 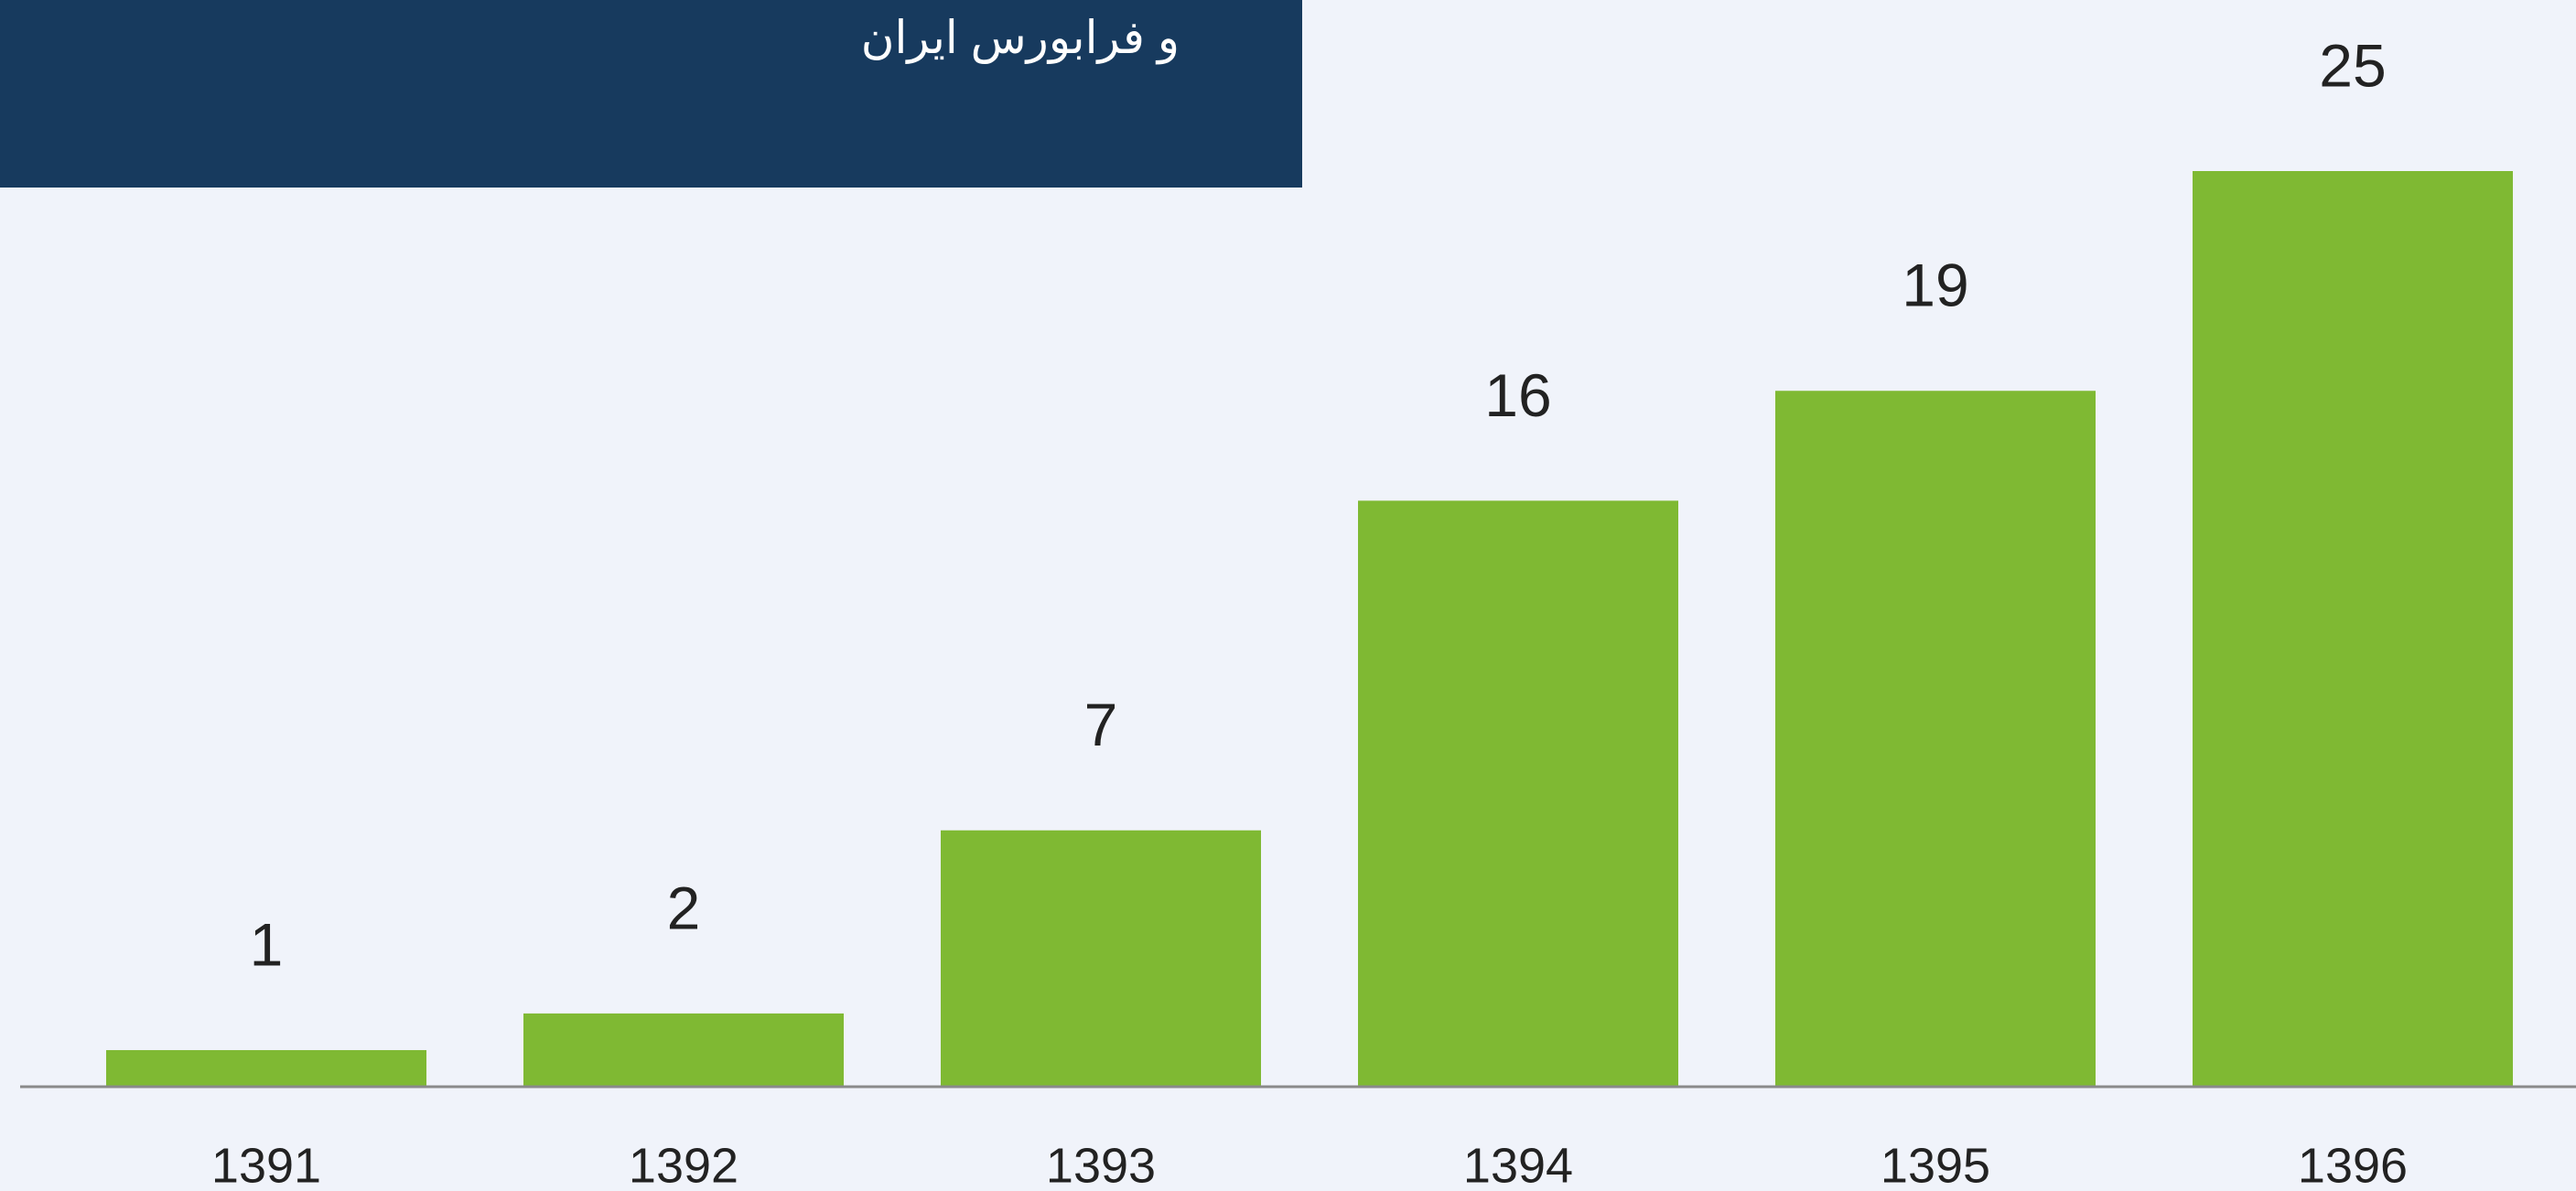 What do you see at coordinates (266, 1164) in the screenshot?
I see `x-tick-label: 1391` at bounding box center [266, 1164].